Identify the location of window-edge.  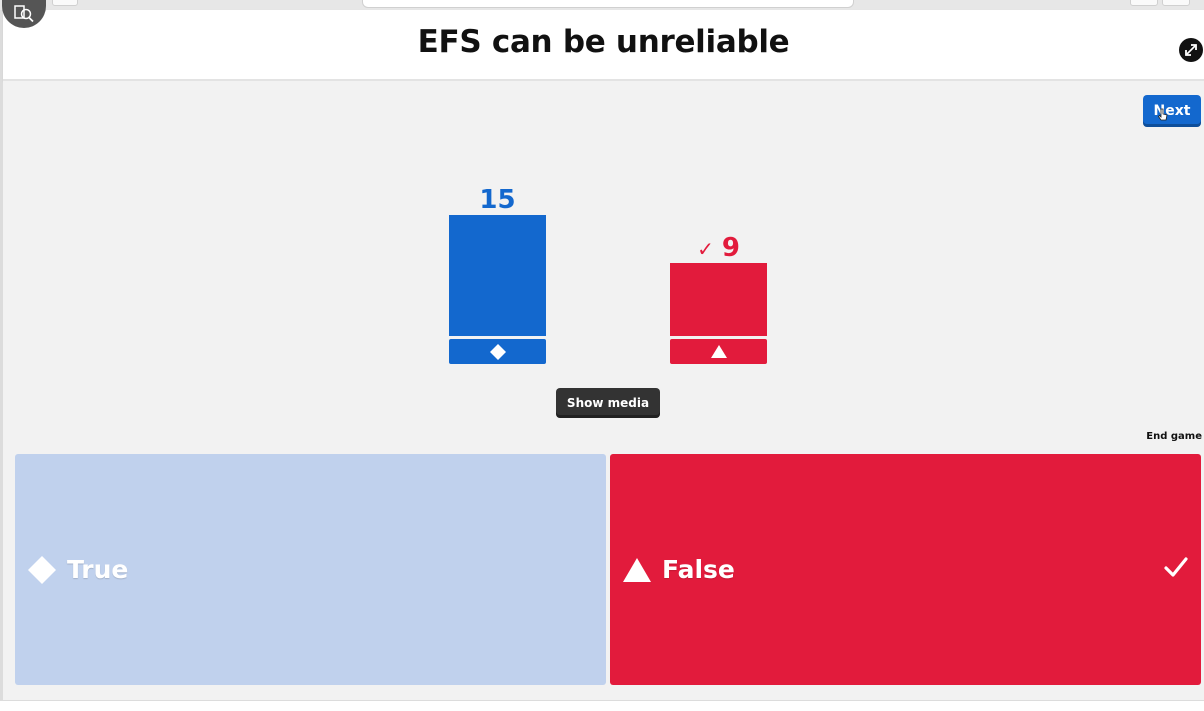
(1, 360).